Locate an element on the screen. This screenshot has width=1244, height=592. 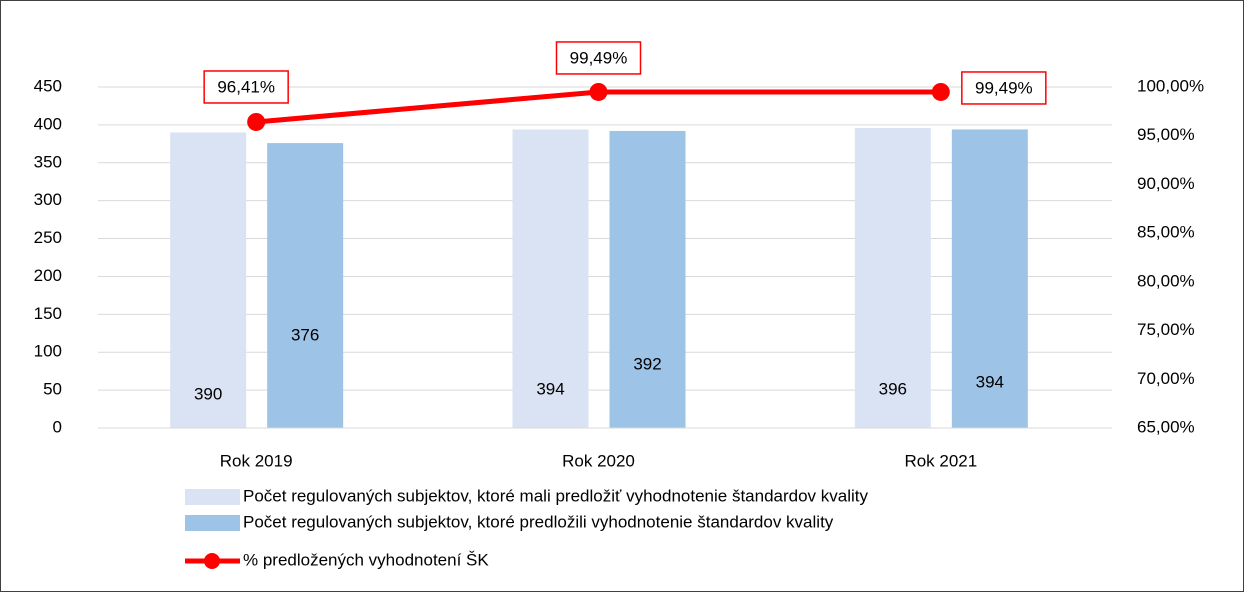
y-tick-label: 0 is located at coordinates (57, 426).